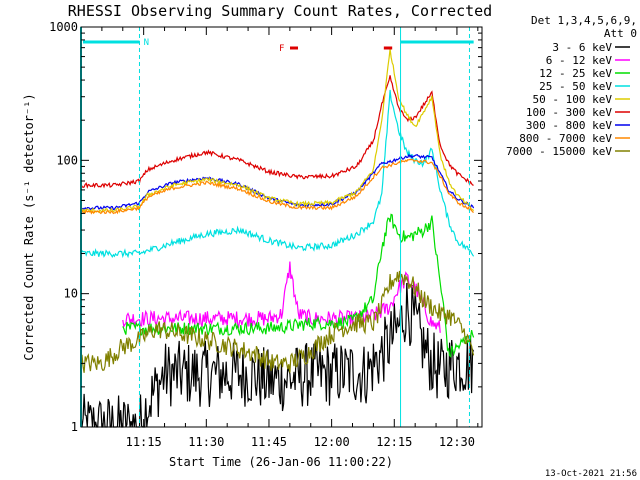 The height and width of the screenshot is (480, 640). I want to click on legend-label: 6 - 12 keV, so click(579, 60).